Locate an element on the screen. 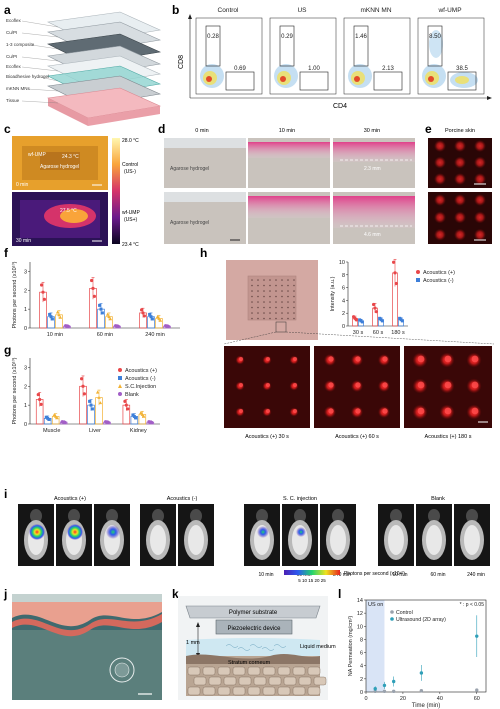 The width and height of the screenshot is (500, 709). legend-label: Acoustics (+) is located at coordinates (439, 273).